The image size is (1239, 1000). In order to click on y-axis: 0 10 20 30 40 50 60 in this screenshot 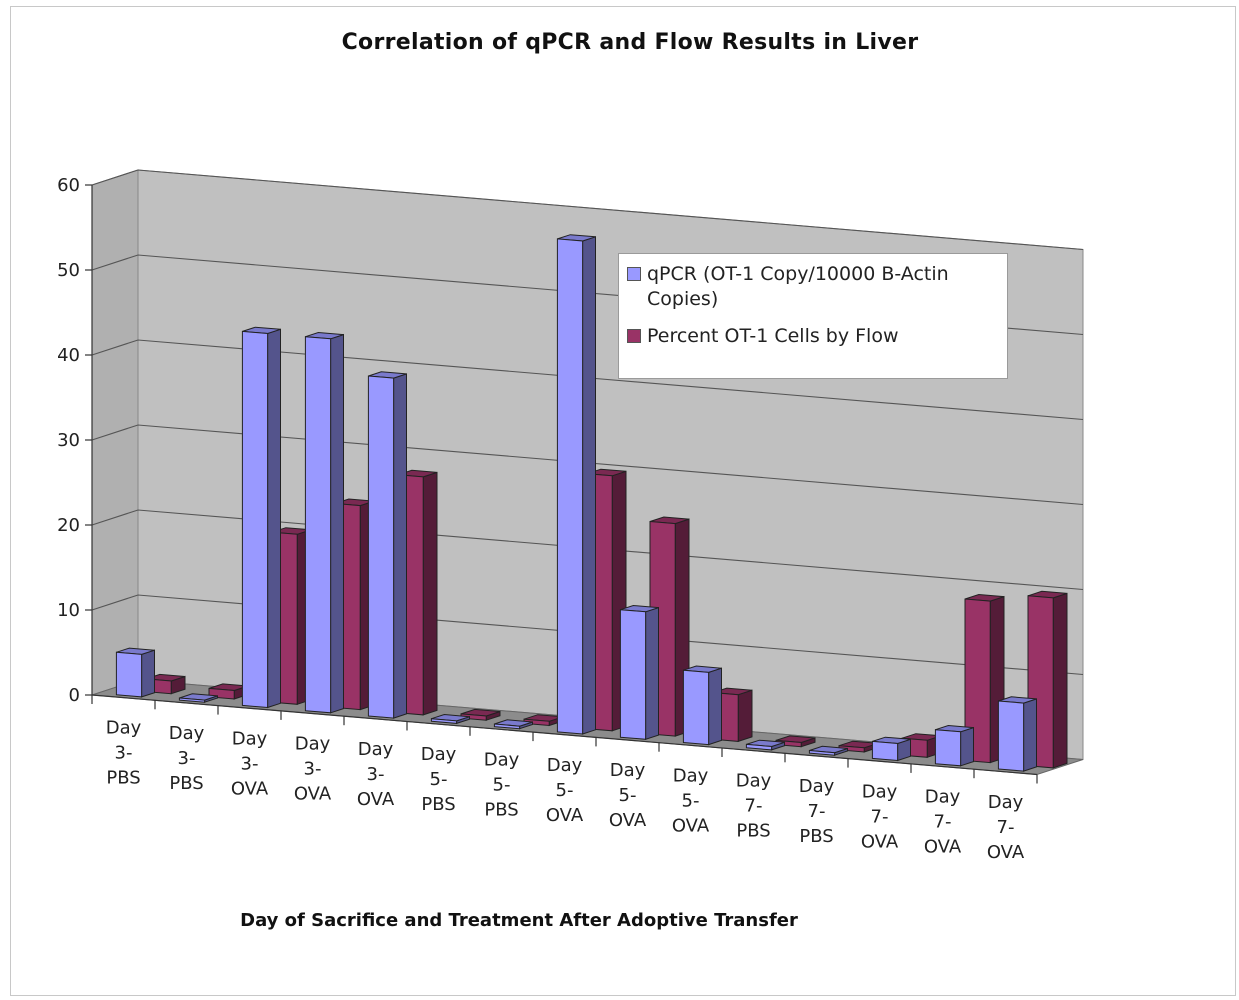, I will do `click(75, 440)`.